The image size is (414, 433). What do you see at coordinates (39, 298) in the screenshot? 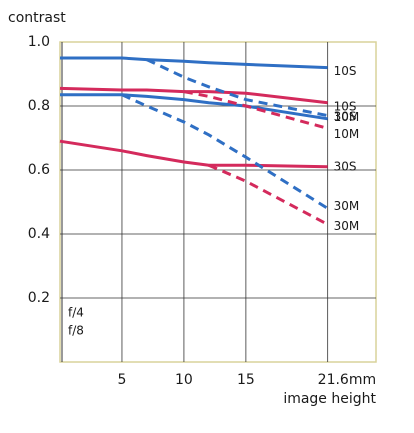
I see `y-tick-label: 0.2` at bounding box center [39, 298].